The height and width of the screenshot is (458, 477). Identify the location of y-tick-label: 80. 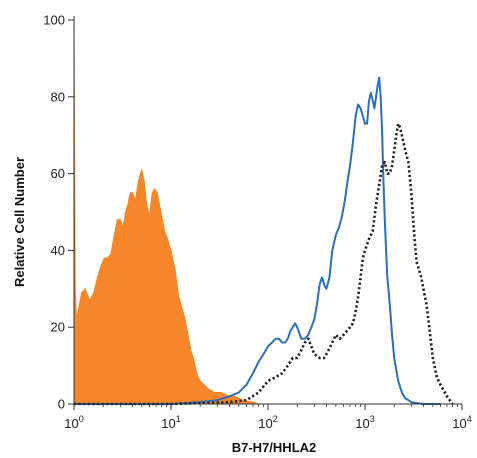
(58, 96).